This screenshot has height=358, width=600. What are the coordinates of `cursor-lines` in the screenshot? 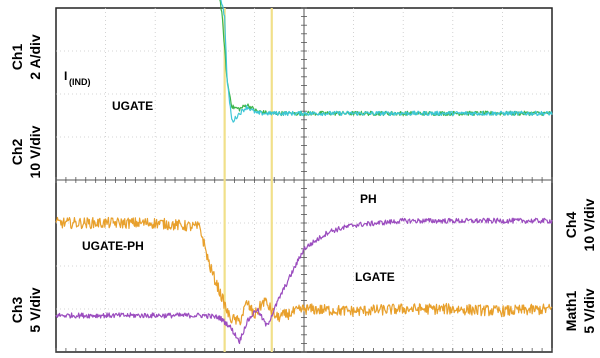 It's located at (248, 180).